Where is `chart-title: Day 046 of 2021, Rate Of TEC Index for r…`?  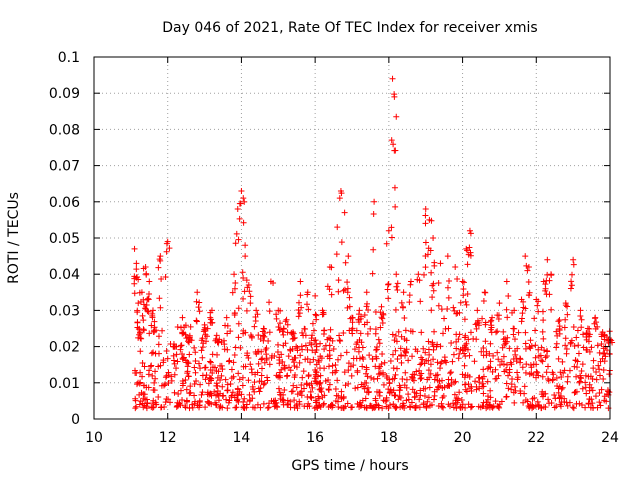 chart-title: Day 046 of 2021, Rate Of TEC Index for r… is located at coordinates (349, 28).